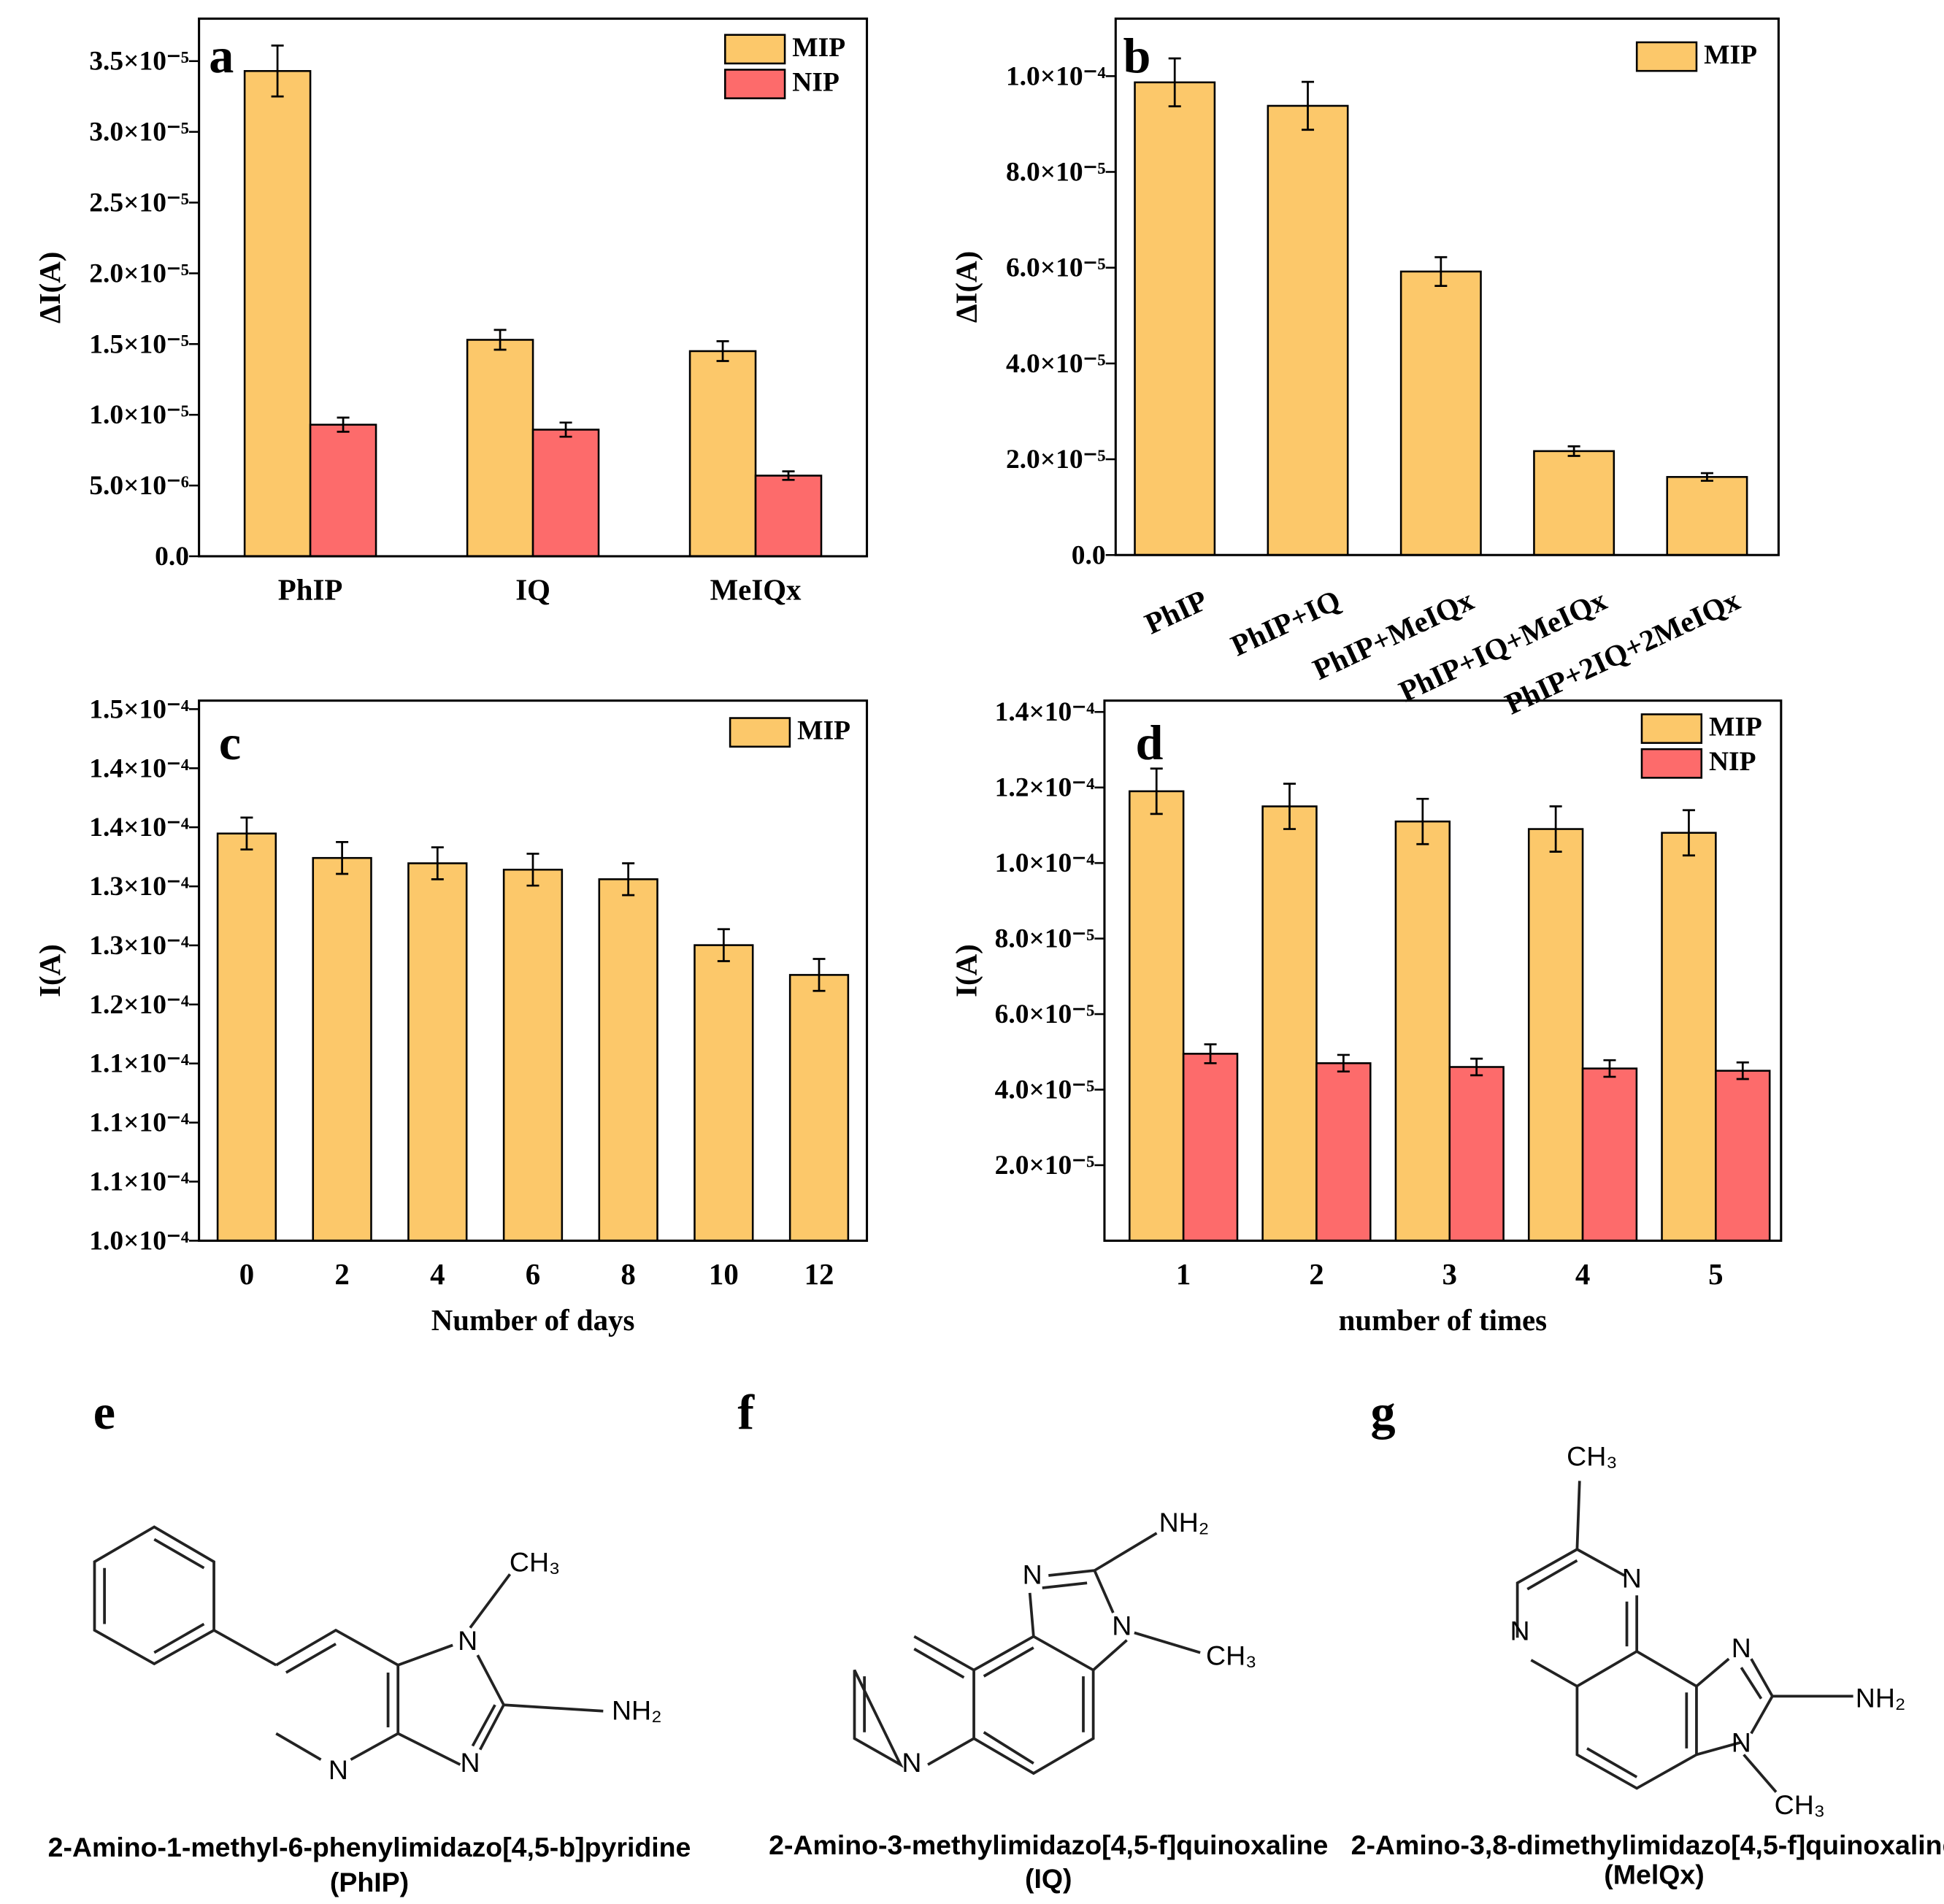  What do you see at coordinates (746, 1412) in the screenshot?
I see `panel-letter: f` at bounding box center [746, 1412].